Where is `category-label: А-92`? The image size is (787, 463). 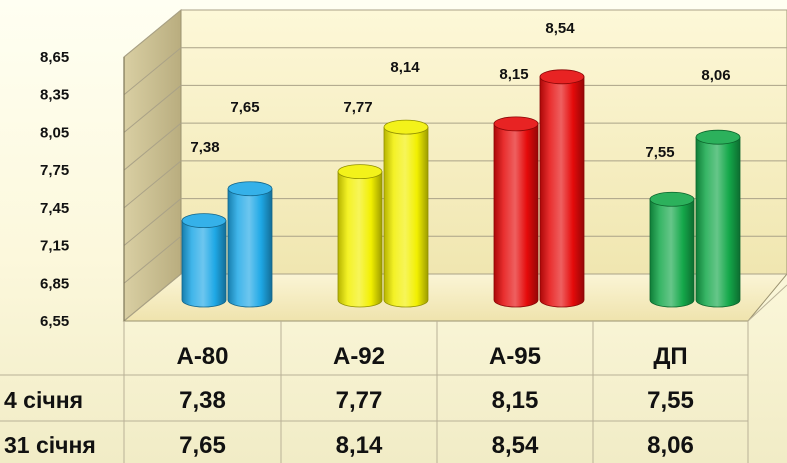
category-label: А-92 is located at coordinates (359, 356).